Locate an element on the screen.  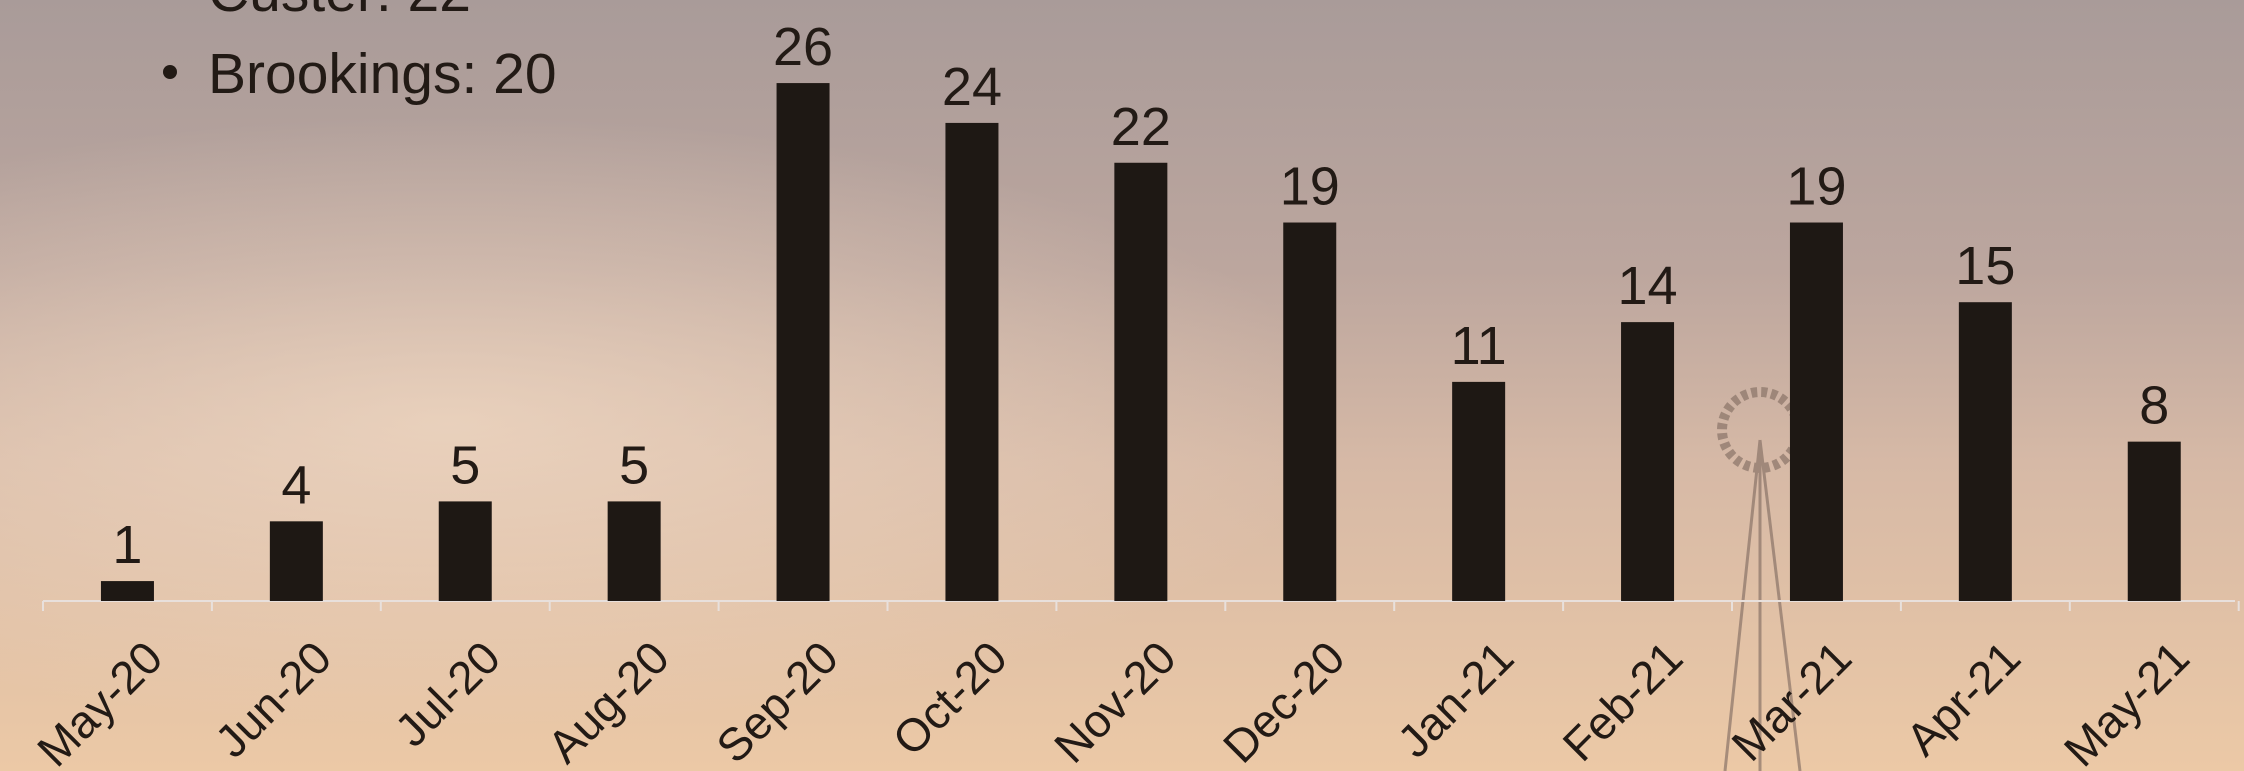
data-label: 8 is located at coordinates (2154, 406).